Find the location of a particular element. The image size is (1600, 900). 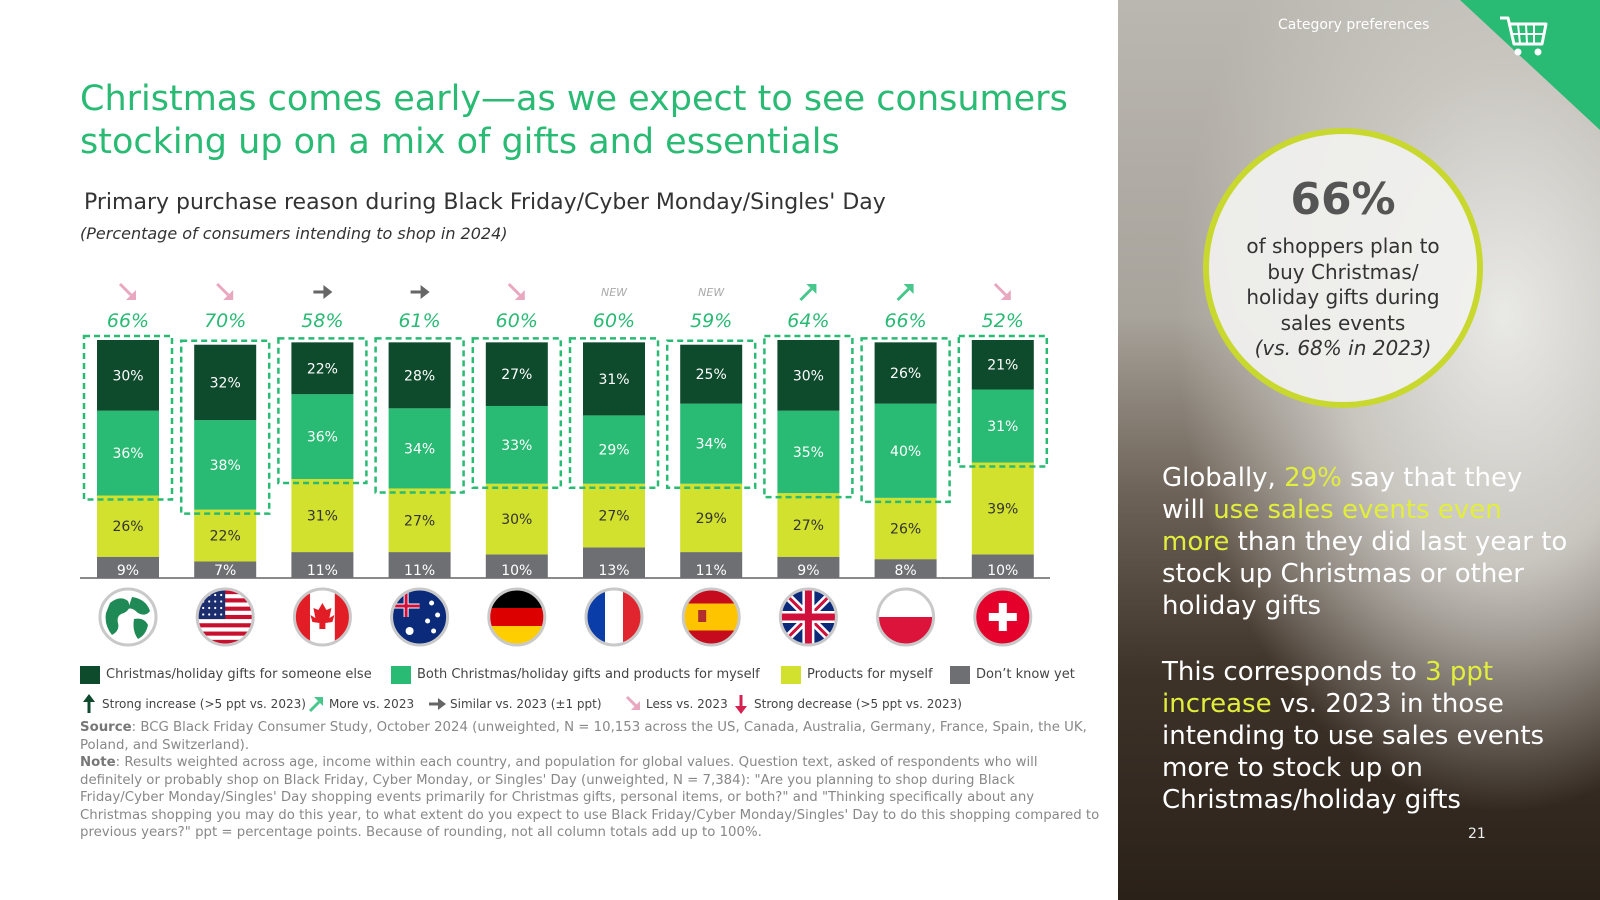

arrow-down-icon is located at coordinates (741, 704).